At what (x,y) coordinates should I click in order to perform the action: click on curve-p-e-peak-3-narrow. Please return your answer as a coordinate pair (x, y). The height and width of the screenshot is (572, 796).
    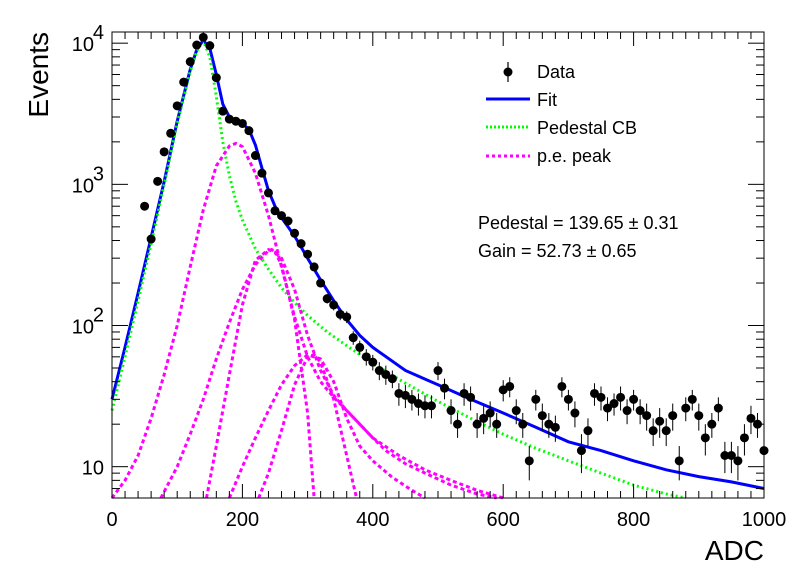
    Looking at the image, I should click on (307, 426).